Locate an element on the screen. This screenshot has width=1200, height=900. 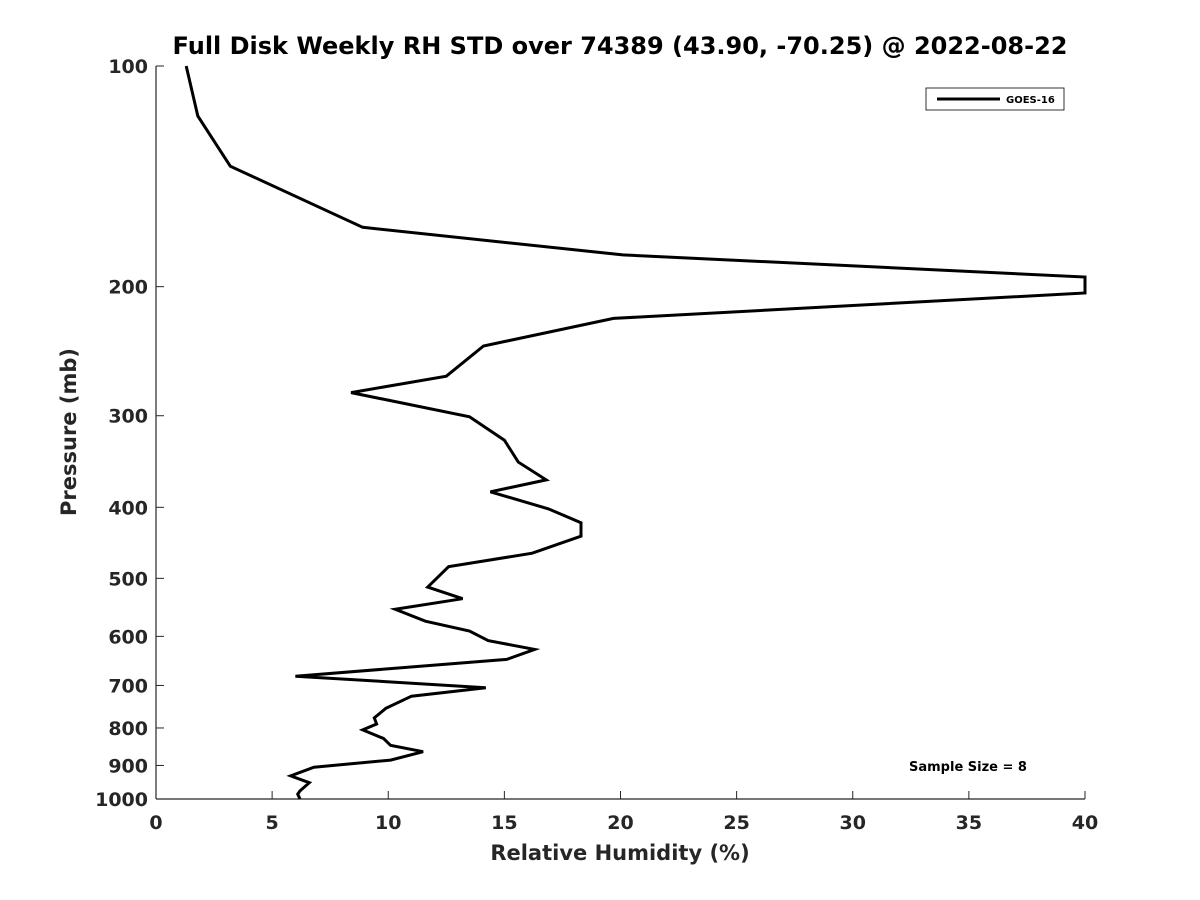
x-tick-label: 20 is located at coordinates (620, 823).